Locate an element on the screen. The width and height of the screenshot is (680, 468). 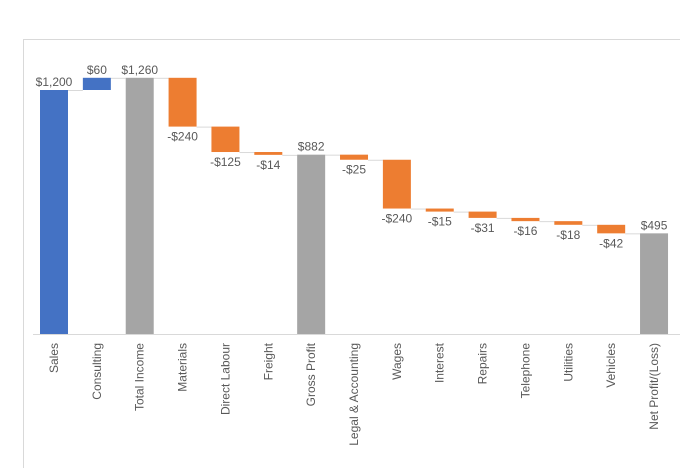
x-tick-label: Direct Labour is located at coordinates (225, 379).